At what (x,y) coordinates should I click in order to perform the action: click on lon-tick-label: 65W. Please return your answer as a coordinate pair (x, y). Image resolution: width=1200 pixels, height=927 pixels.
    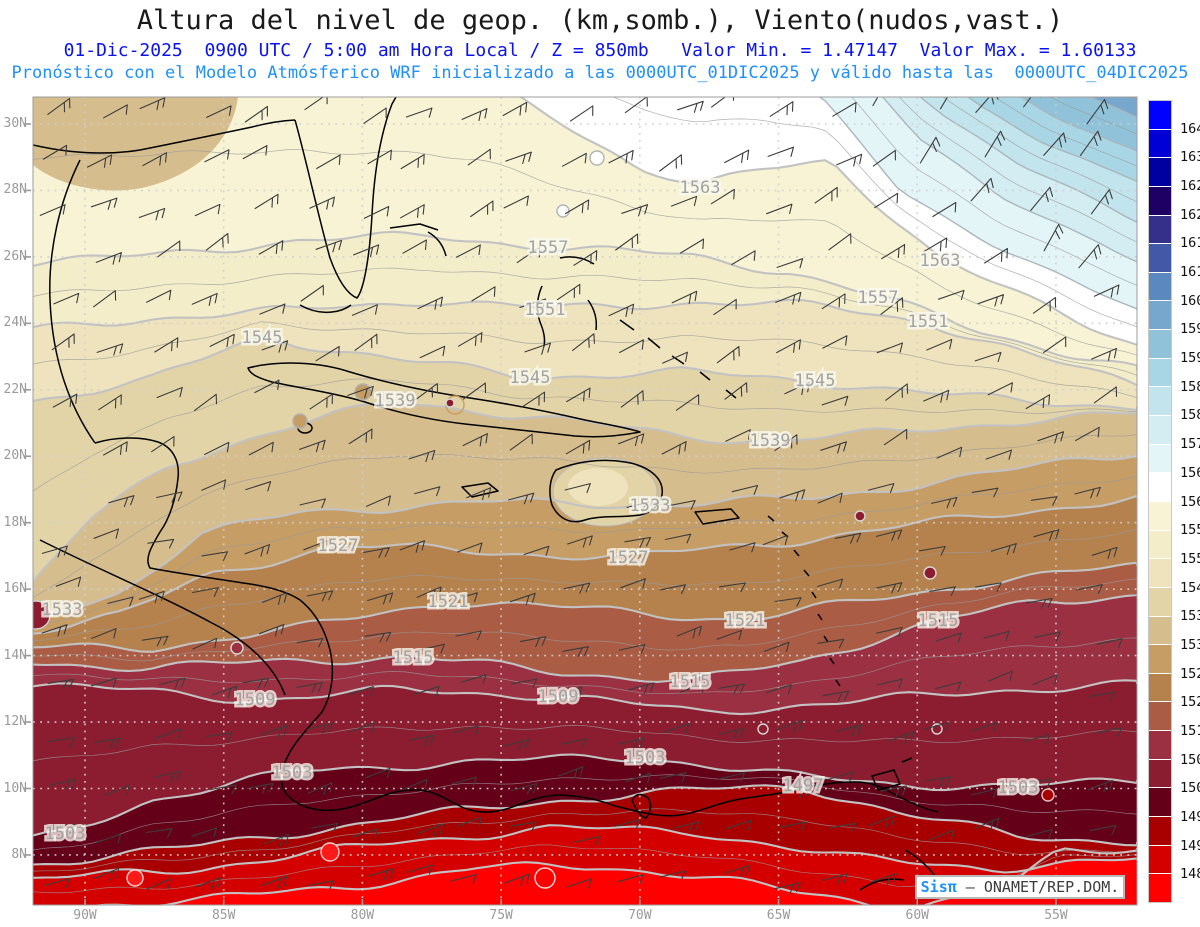
    Looking at the image, I should click on (778, 915).